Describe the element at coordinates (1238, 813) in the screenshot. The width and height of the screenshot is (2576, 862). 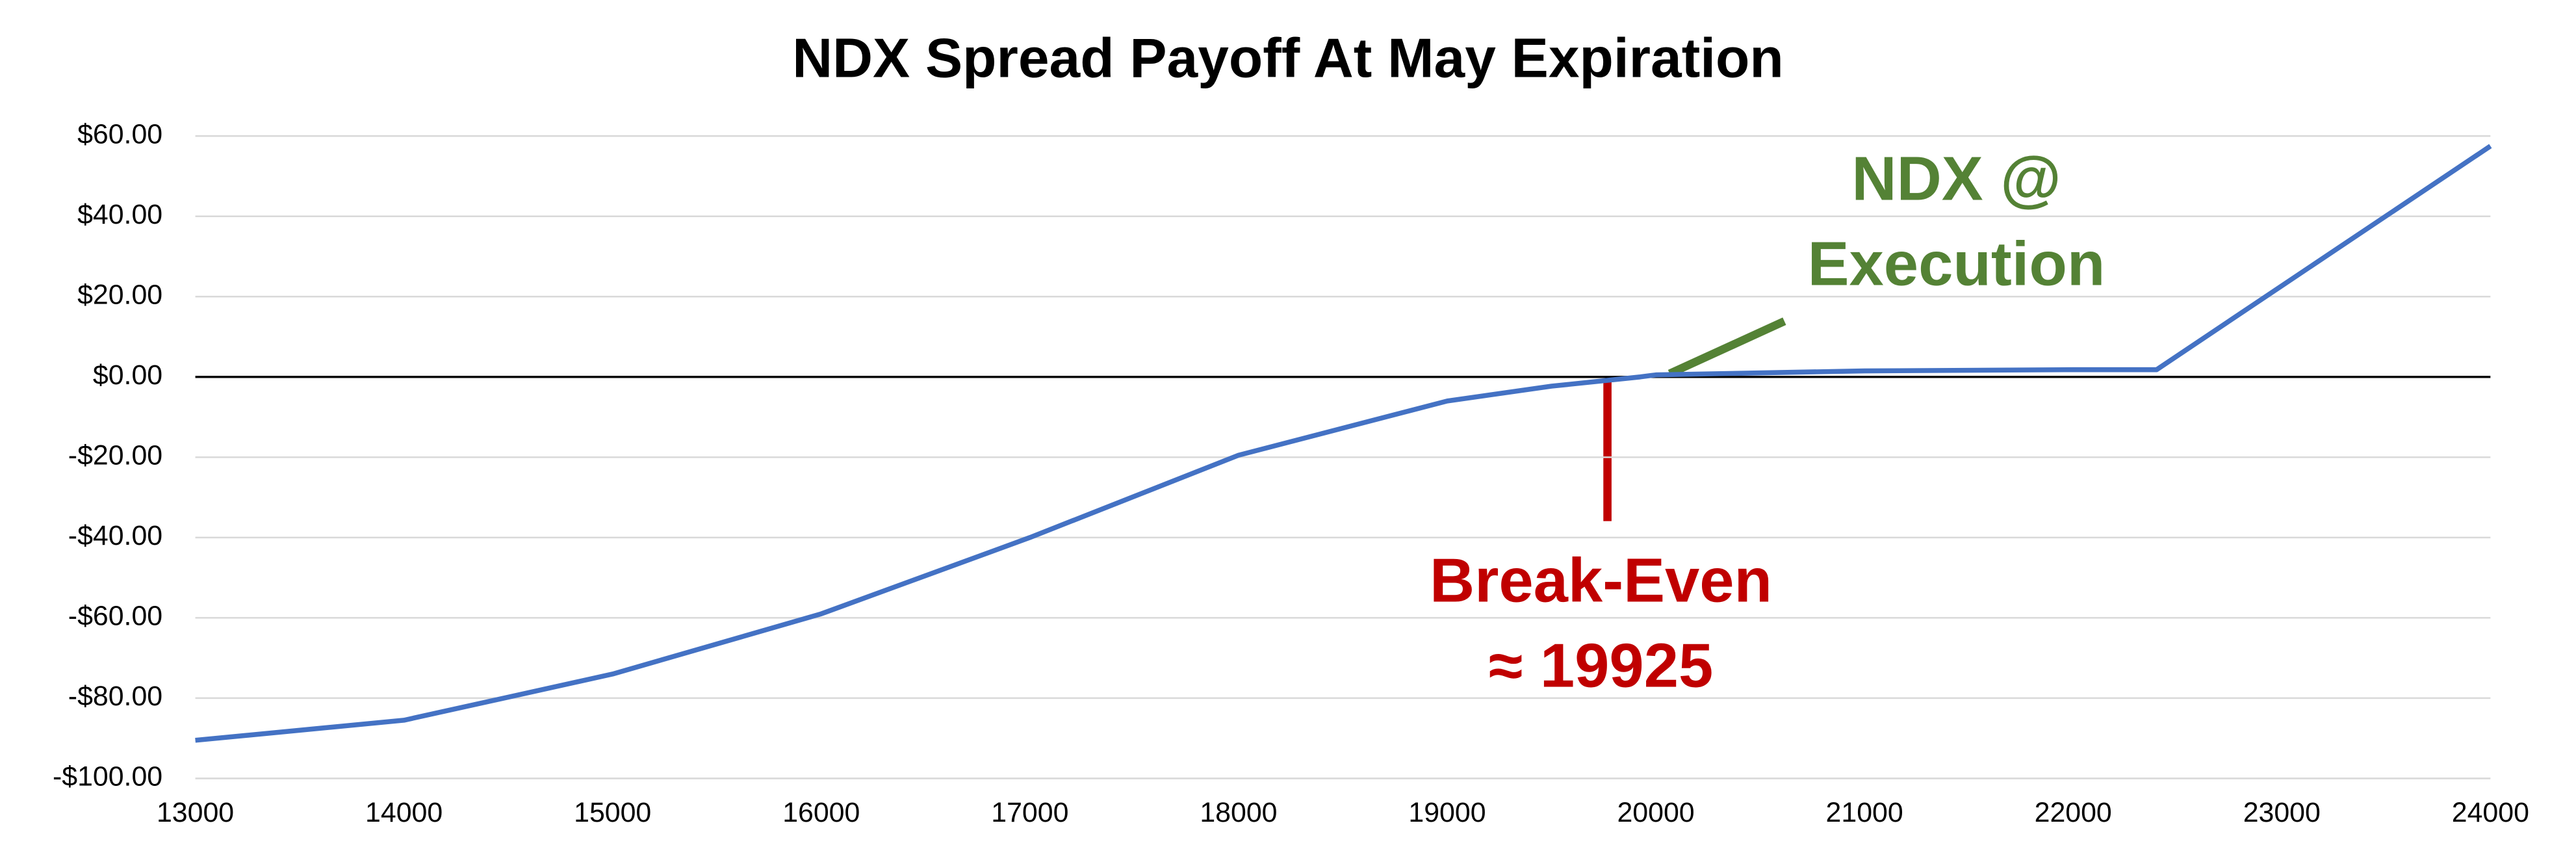
I see `x-tick-label: 18000` at that location.